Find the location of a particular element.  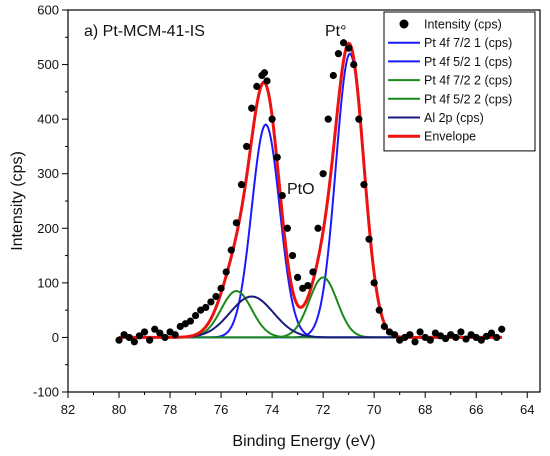

legend-label: Al 2p (cps) is located at coordinates (454, 118).